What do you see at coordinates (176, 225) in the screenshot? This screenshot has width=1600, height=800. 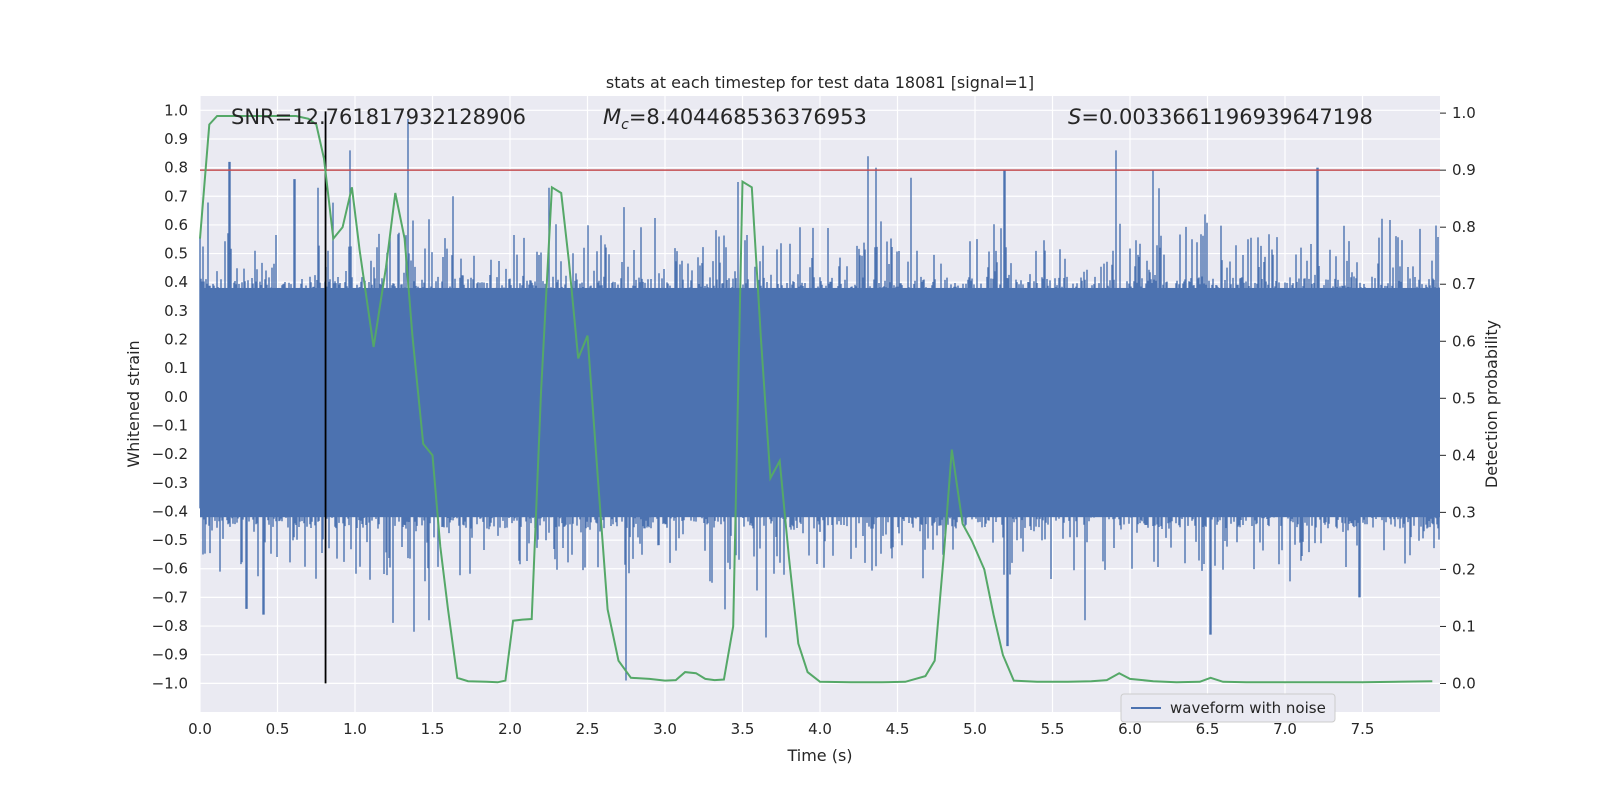 I see `y-tick-label: 0.6` at bounding box center [176, 225].